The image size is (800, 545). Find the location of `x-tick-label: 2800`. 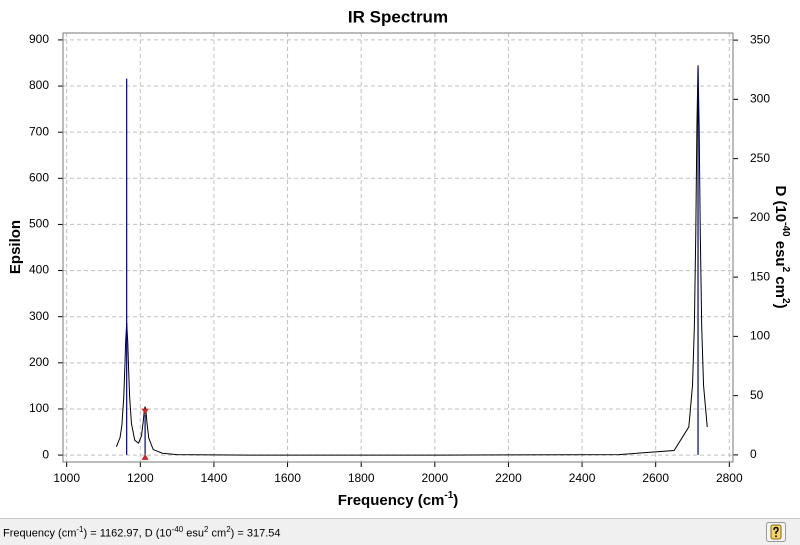

x-tick-label: 2800 is located at coordinates (729, 478).